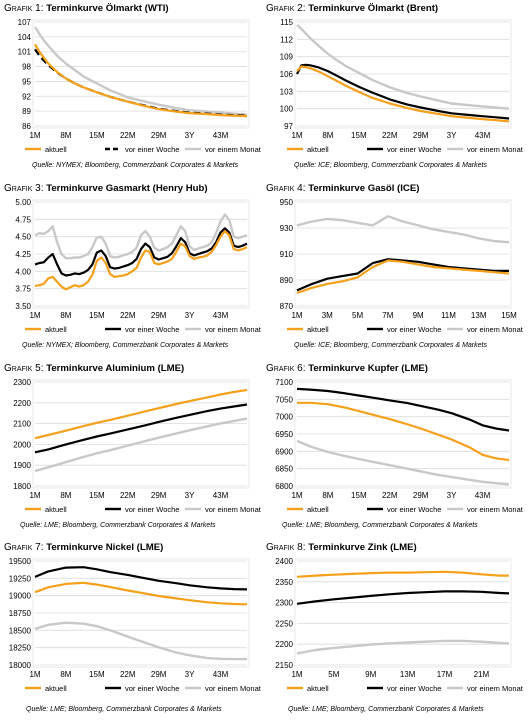  I want to click on y-tick-label: 2100, so click(22, 424).